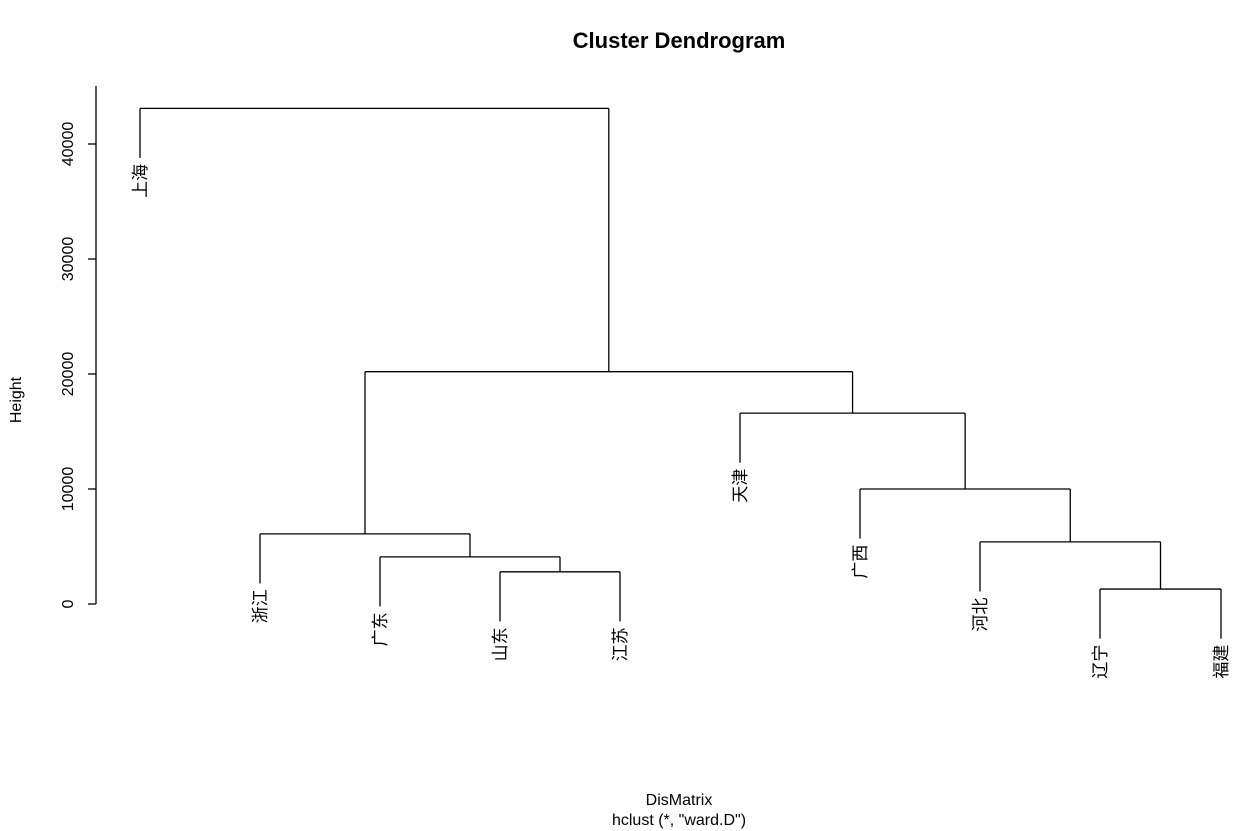  Describe the element at coordinates (981, 614) in the screenshot. I see `leaf-label: 河北` at that location.